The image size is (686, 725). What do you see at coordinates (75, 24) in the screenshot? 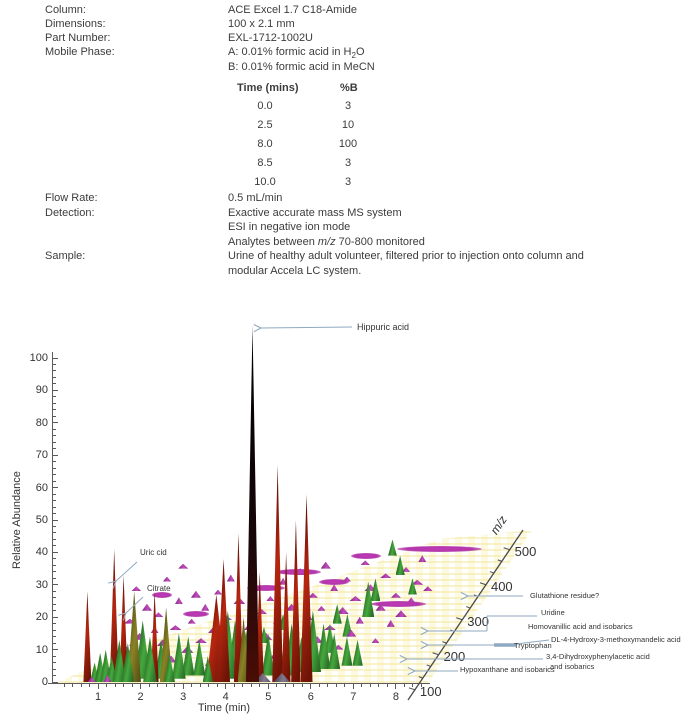
I see `dimensions-label: Dimensions:` at bounding box center [75, 24].